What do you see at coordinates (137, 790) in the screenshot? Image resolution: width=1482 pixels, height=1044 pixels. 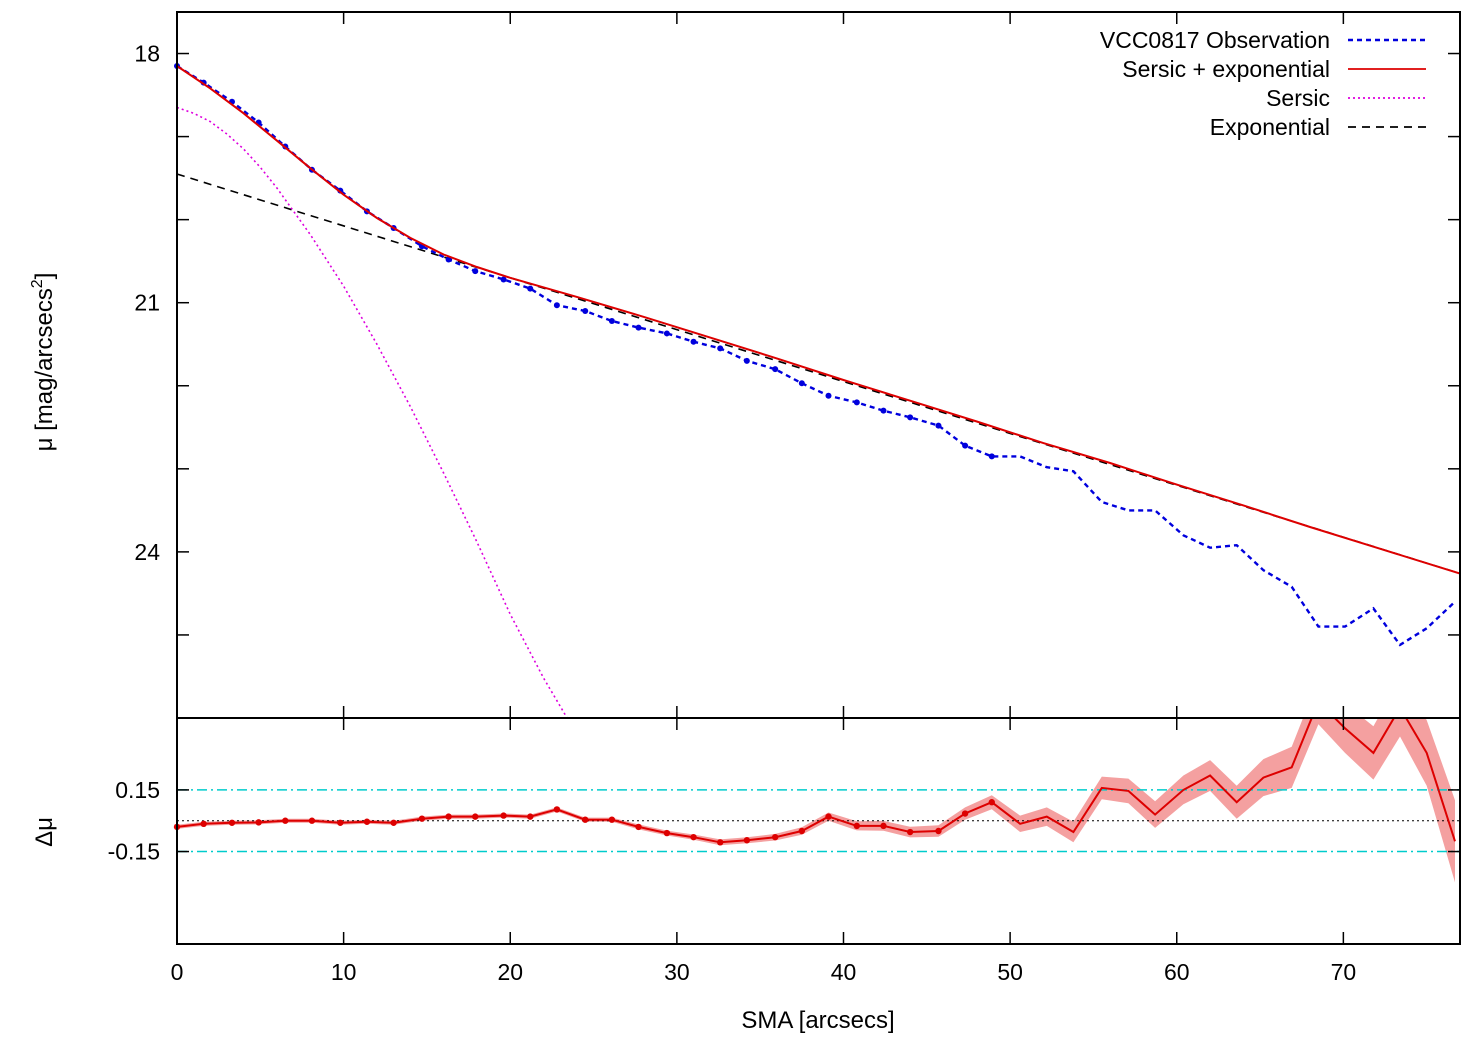 I see `residual-y-tick-label: 0.15` at bounding box center [137, 790].